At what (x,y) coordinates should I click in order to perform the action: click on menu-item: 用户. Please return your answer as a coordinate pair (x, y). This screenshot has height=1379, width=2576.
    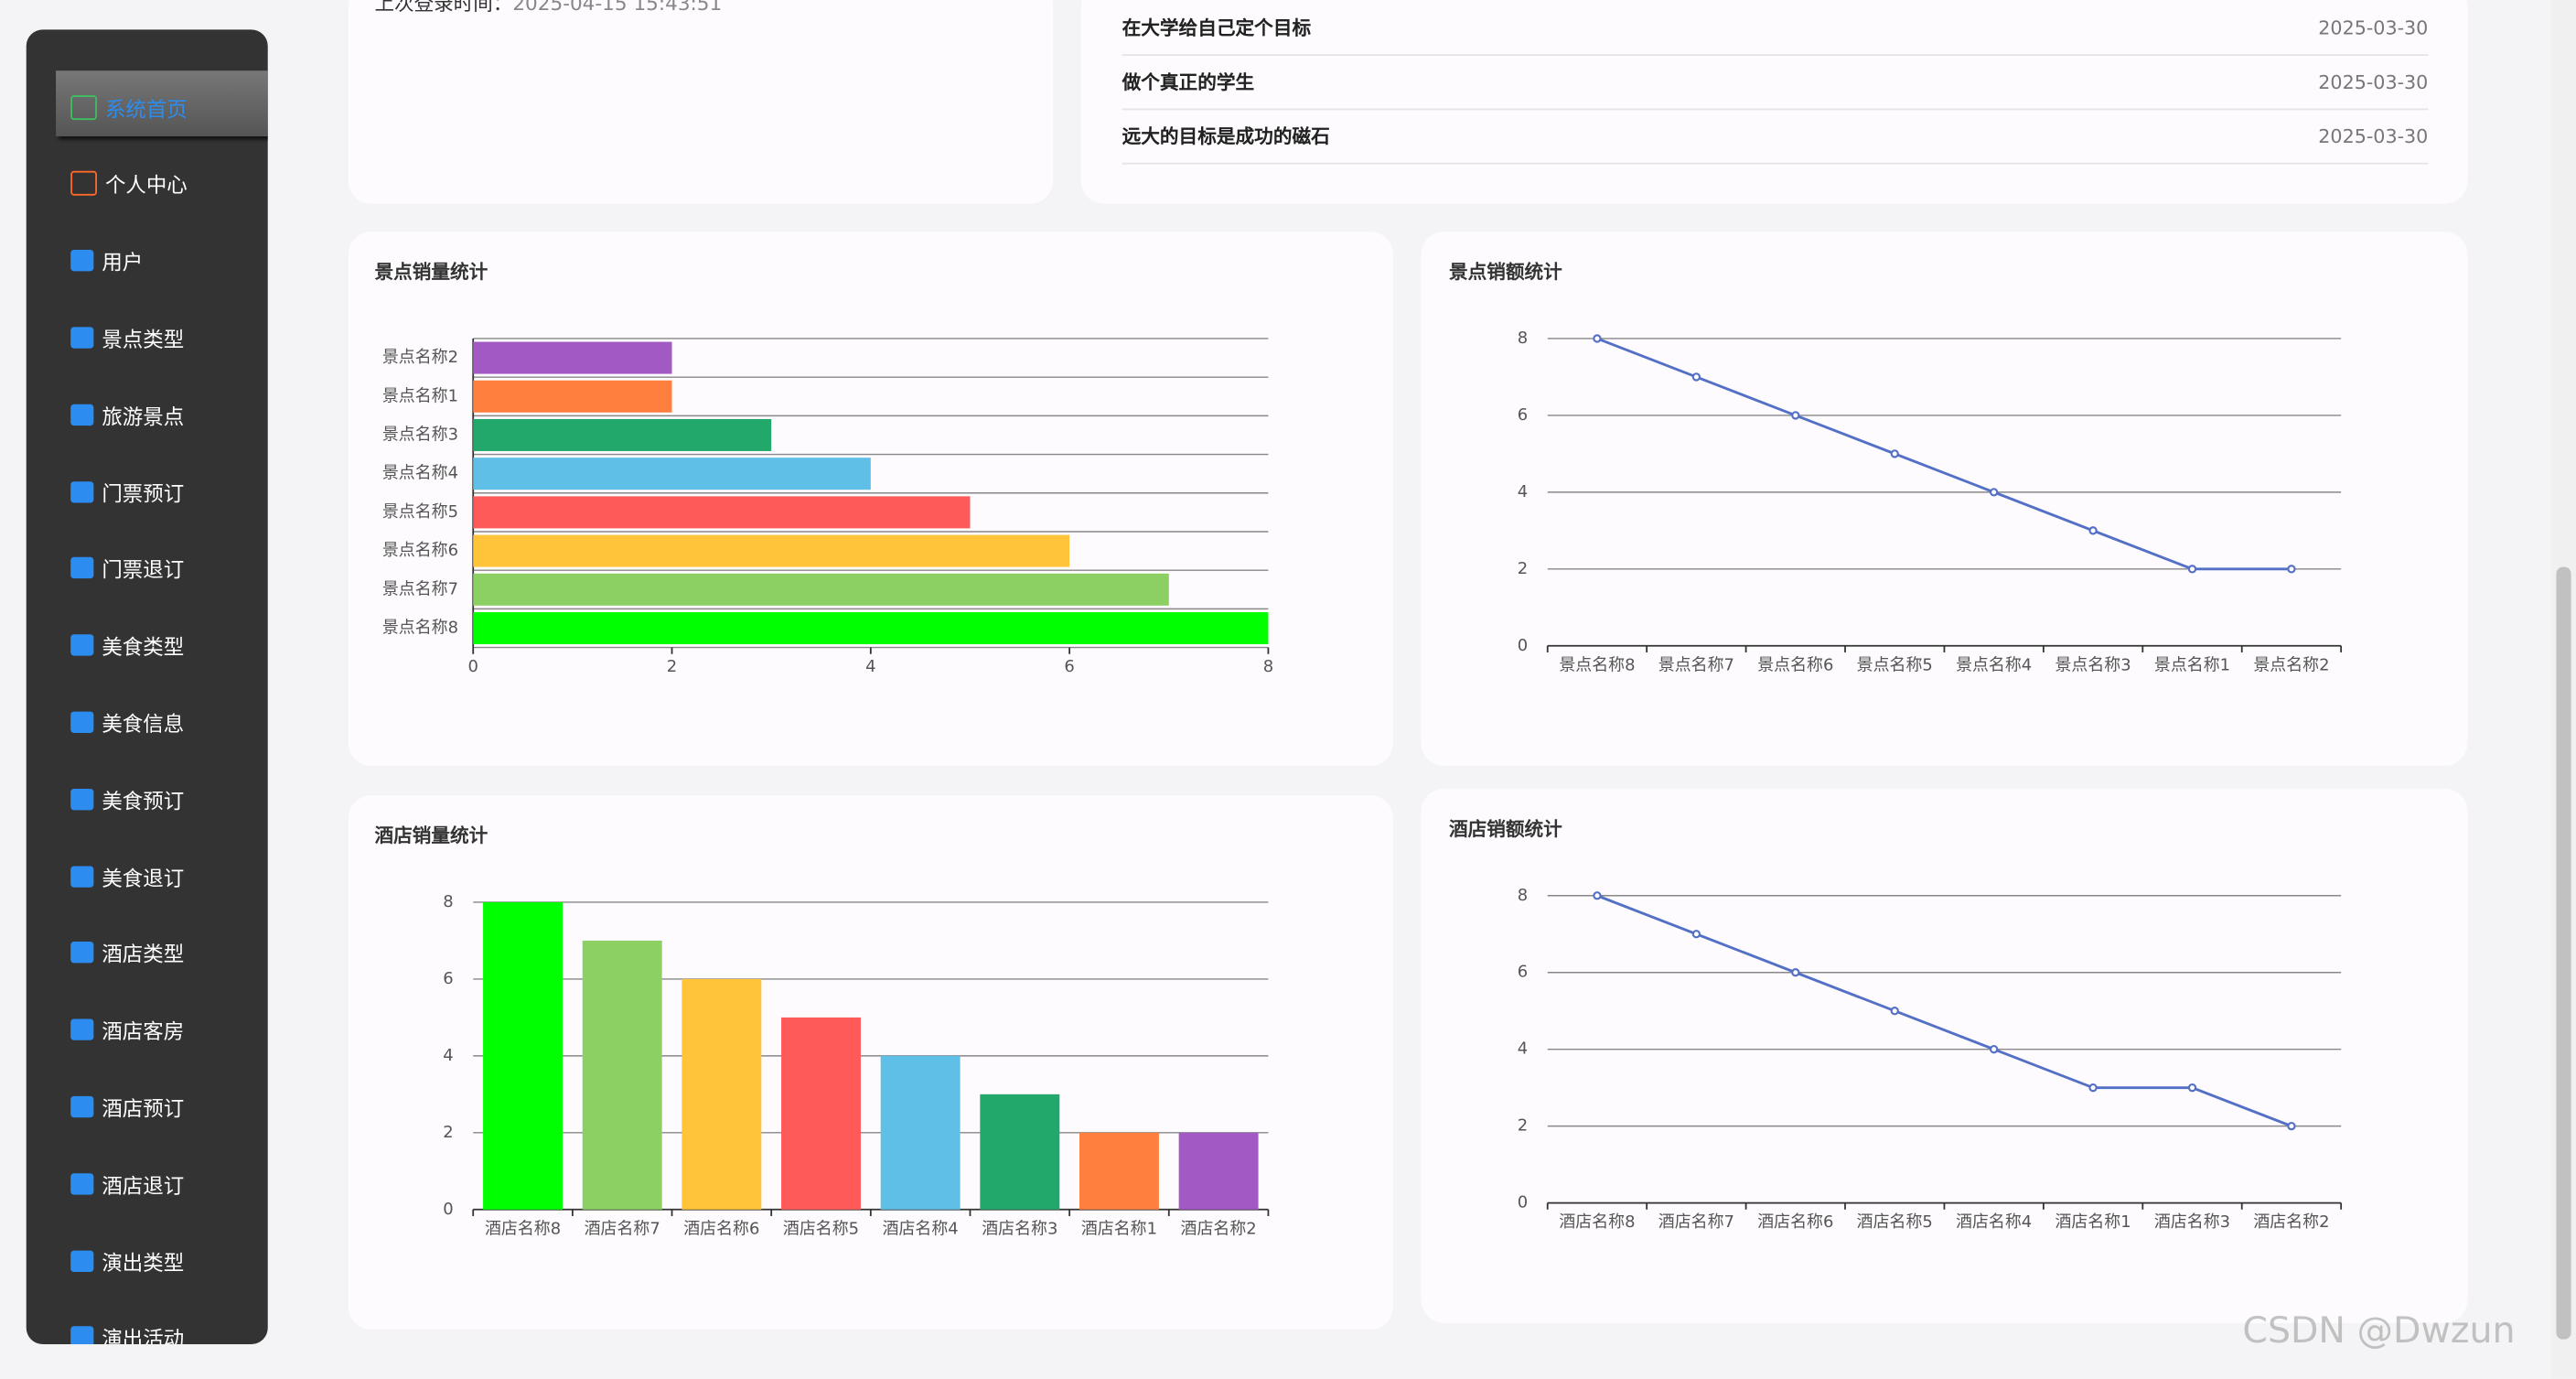
    Looking at the image, I should click on (106, 260).